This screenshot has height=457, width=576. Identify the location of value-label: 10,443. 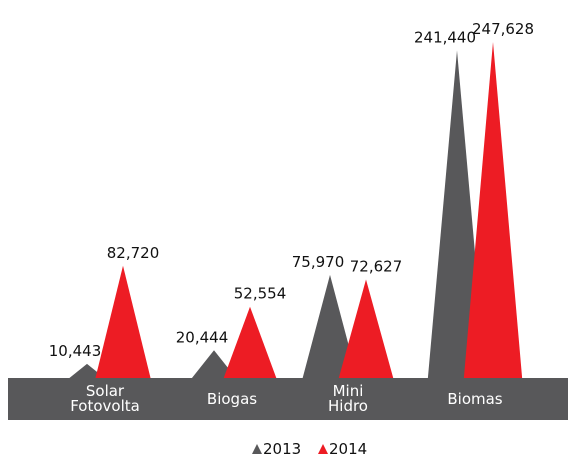
(75, 351).